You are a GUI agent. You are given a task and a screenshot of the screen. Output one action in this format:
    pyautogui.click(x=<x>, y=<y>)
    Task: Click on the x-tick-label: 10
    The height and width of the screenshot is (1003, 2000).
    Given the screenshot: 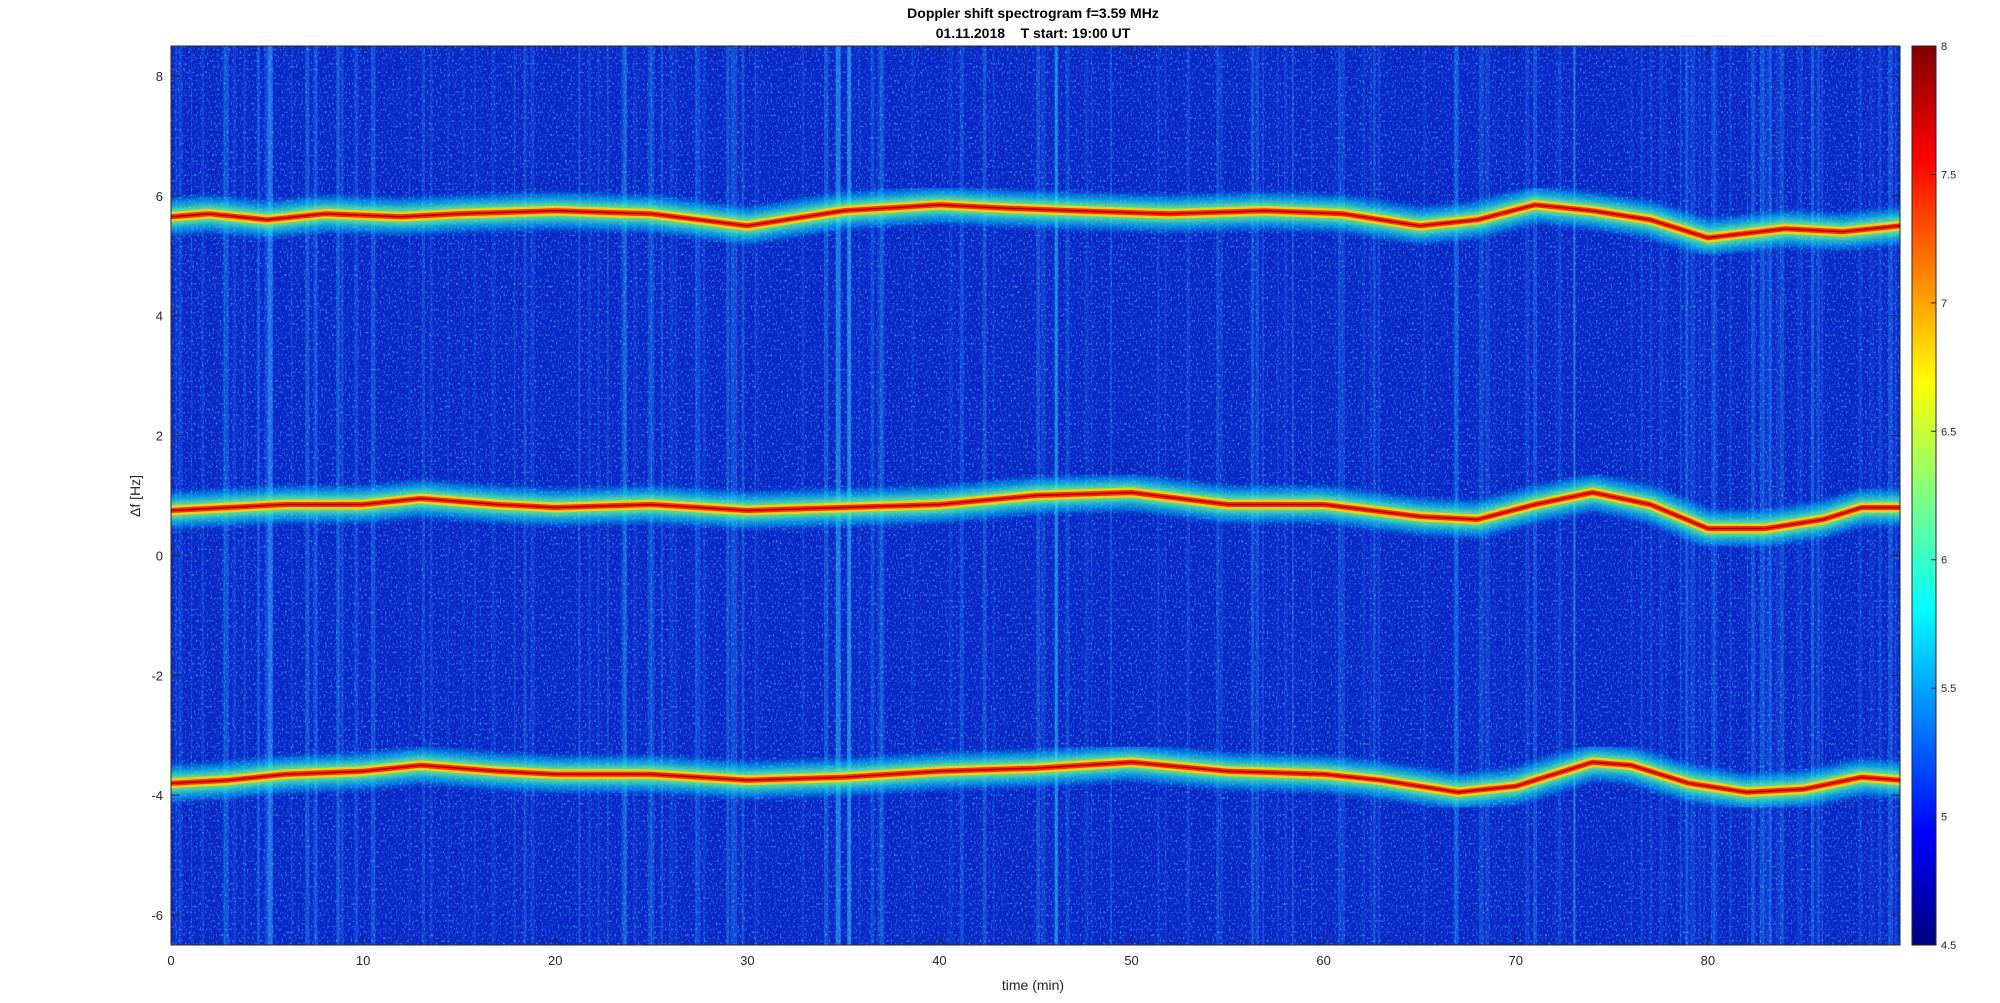 What is the action you would take?
    pyautogui.click(x=363, y=960)
    